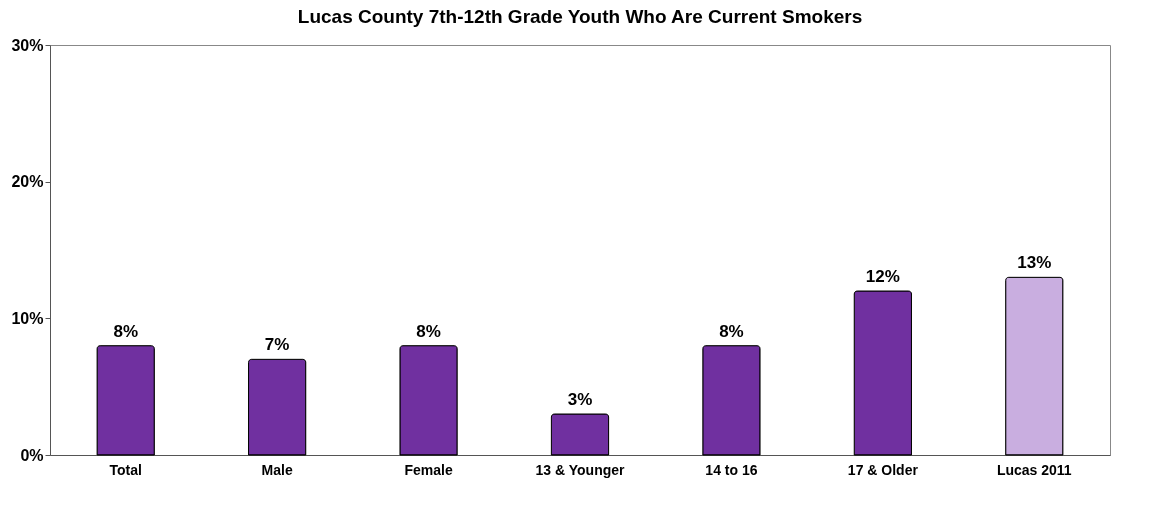  What do you see at coordinates (428, 469) in the screenshot?
I see `x-tick-label: Female` at bounding box center [428, 469].